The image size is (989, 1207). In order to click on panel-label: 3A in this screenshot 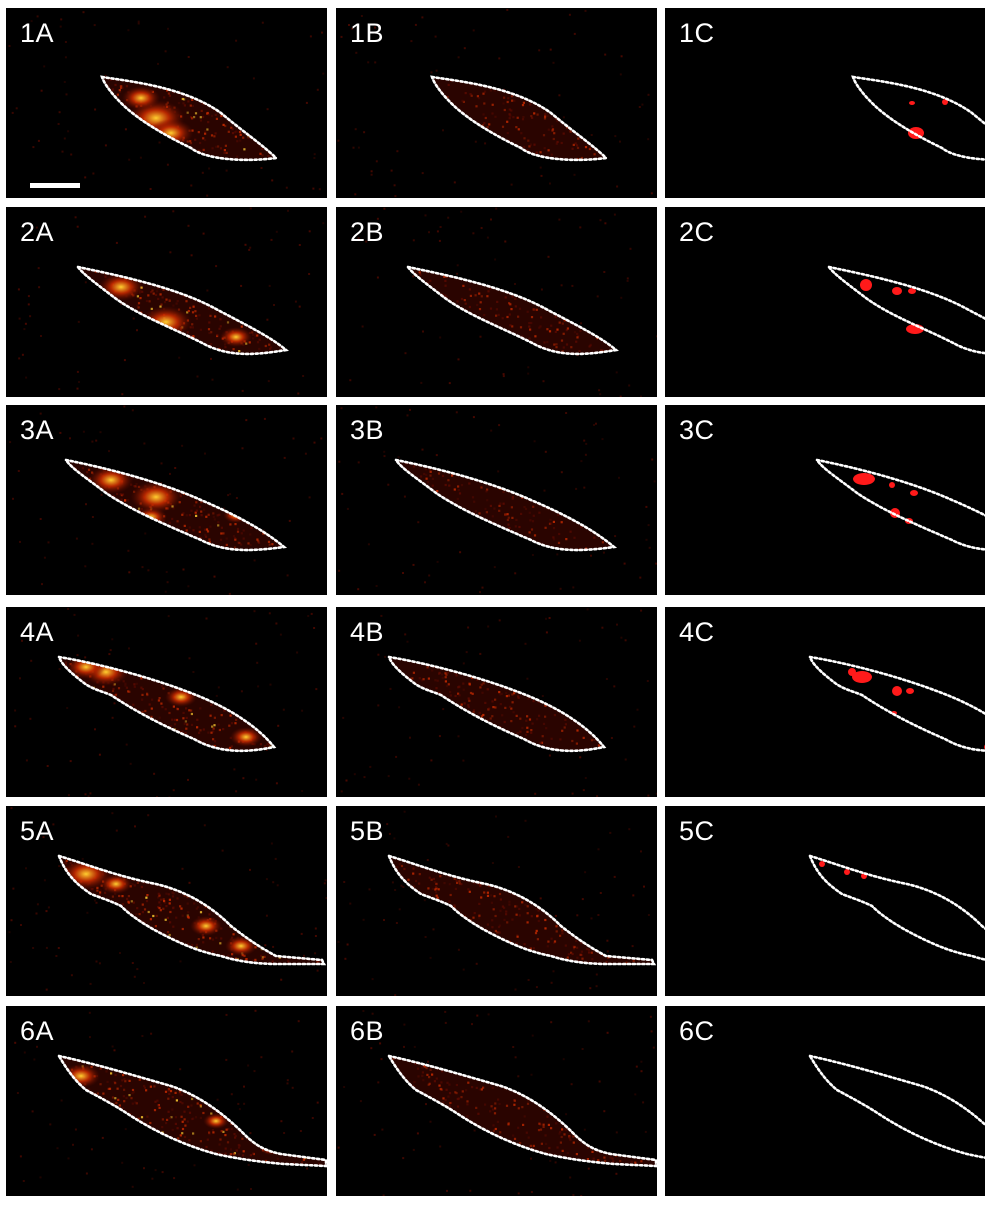, I will do `click(37, 430)`.